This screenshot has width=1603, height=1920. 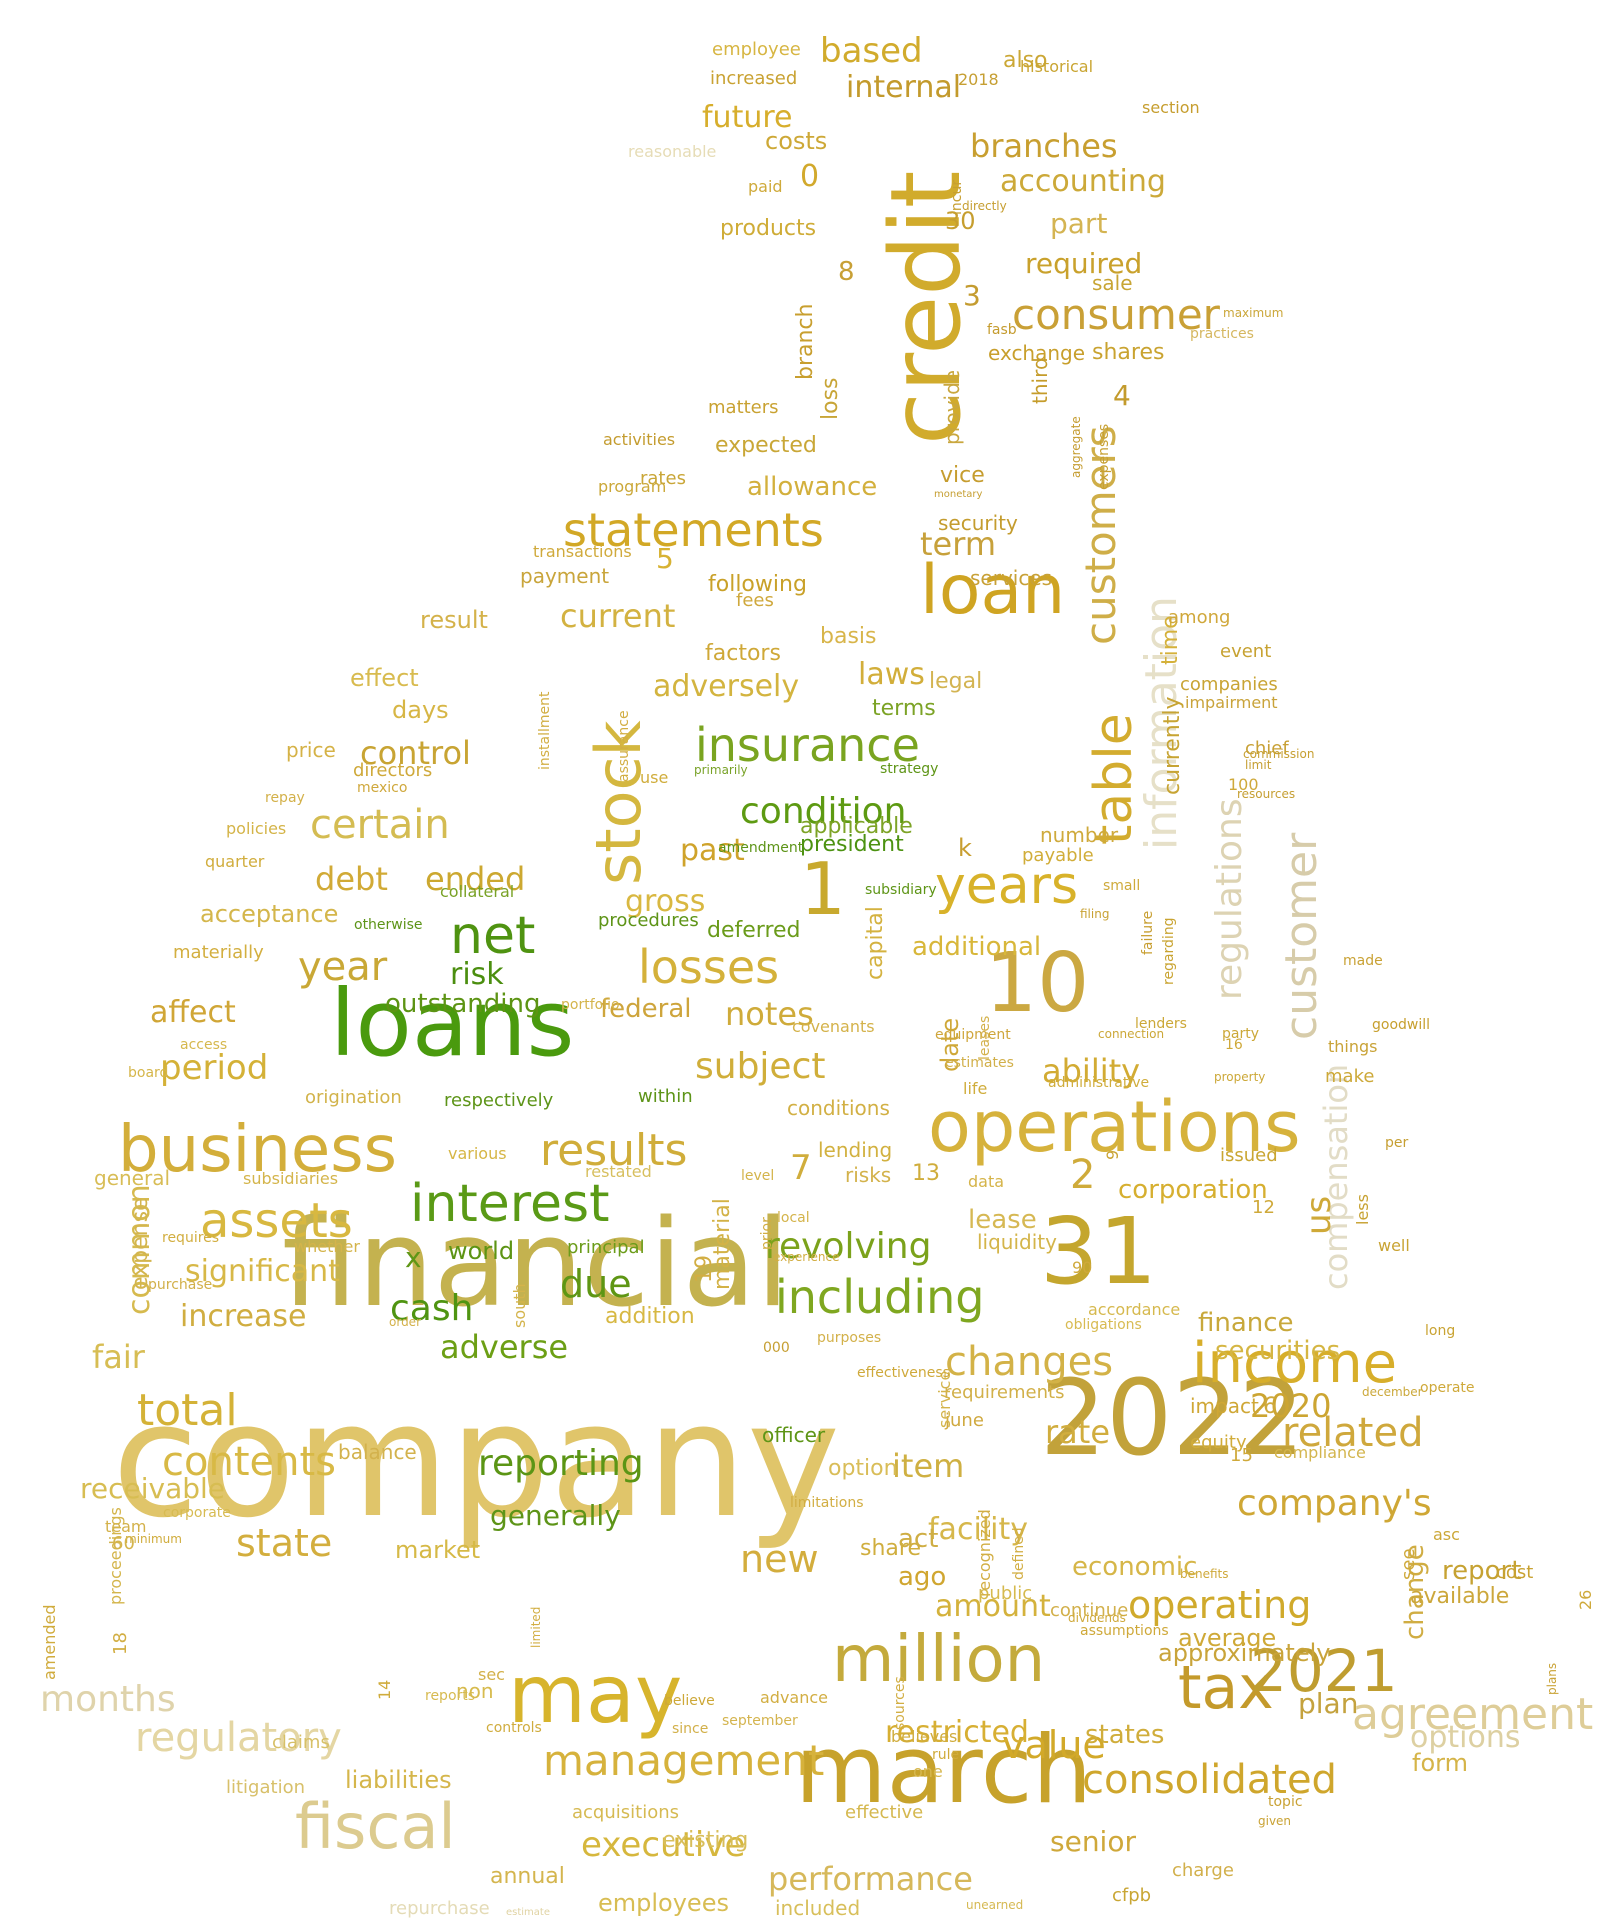 I want to click on word-dividends: dividends, so click(x=1097, y=1618).